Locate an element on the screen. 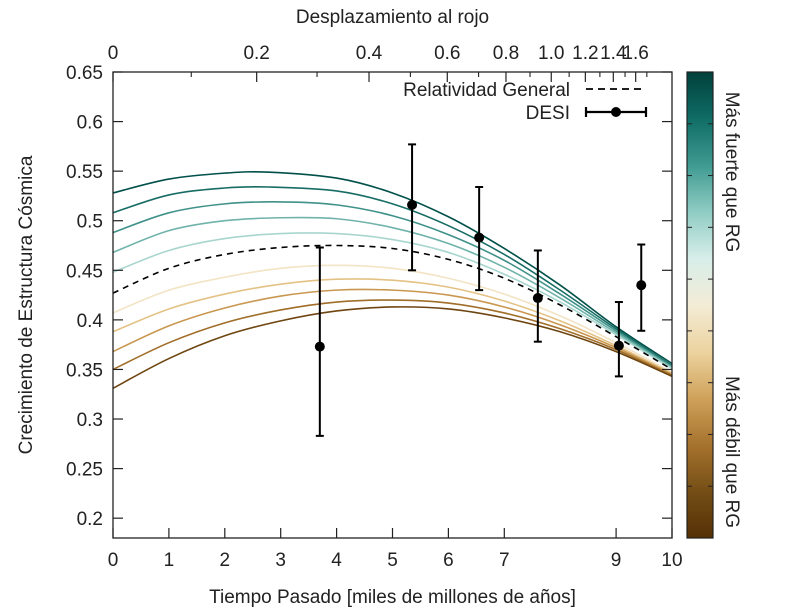 Image resolution: width=800 pixels, height=615 pixels. legend-desi-label: DESI is located at coordinates (548, 113).